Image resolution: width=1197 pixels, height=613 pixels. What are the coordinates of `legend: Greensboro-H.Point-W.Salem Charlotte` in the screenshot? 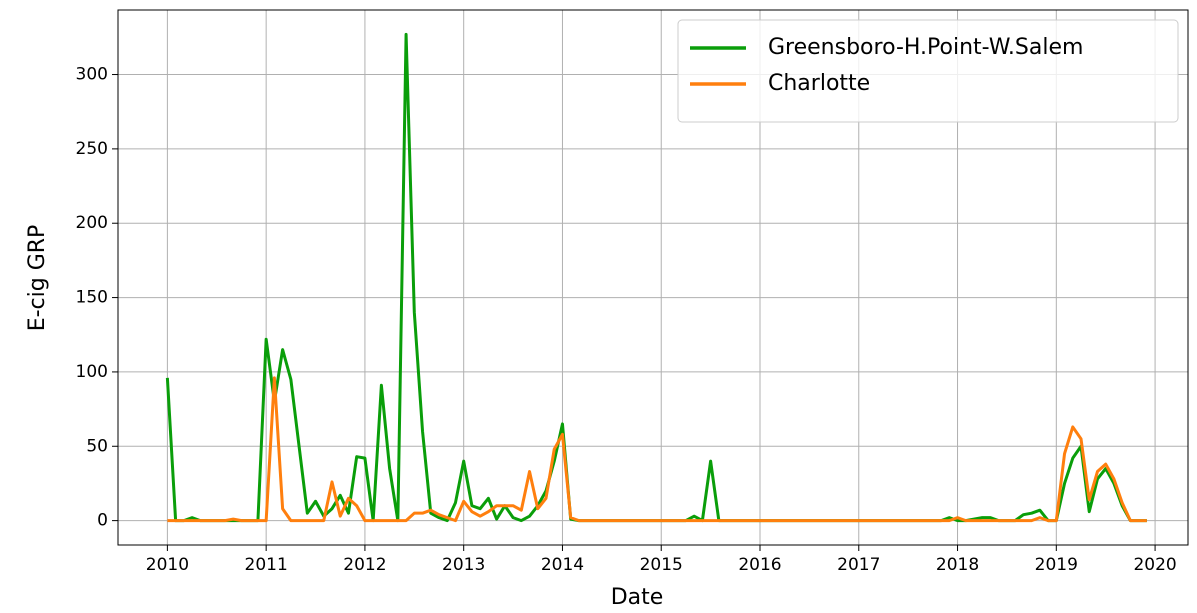 It's located at (928, 71).